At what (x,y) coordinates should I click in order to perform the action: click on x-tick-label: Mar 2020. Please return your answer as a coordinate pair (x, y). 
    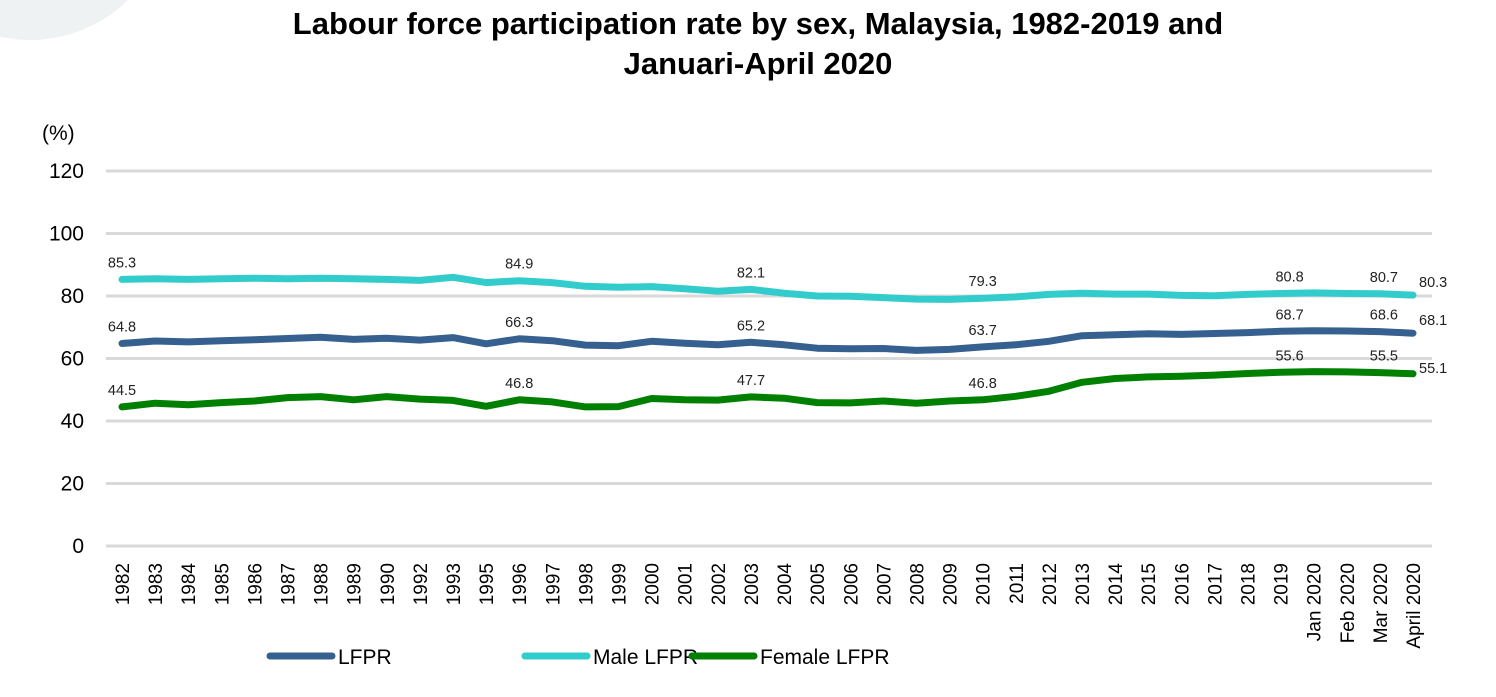
    Looking at the image, I should click on (1381, 603).